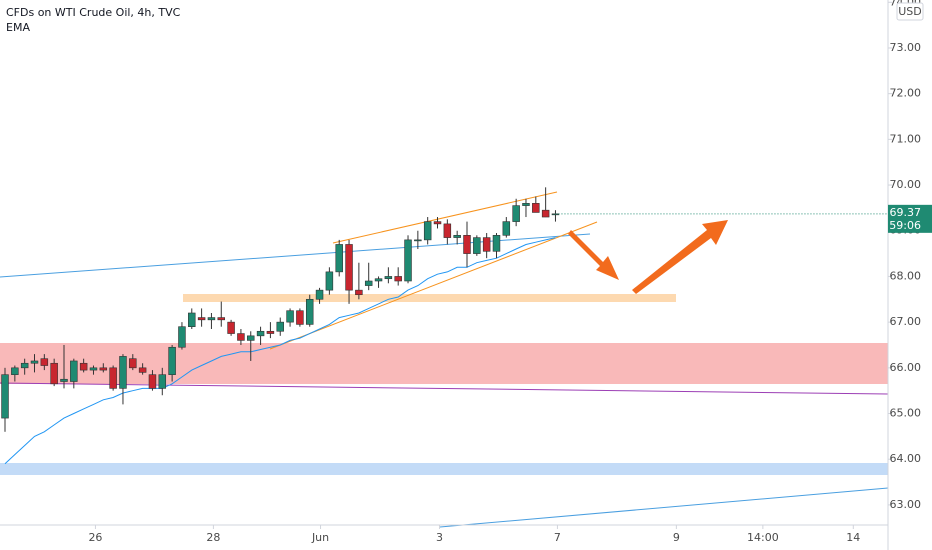  What do you see at coordinates (906, 367) in the screenshot?
I see `y-tick-label: 66.00` at bounding box center [906, 367].